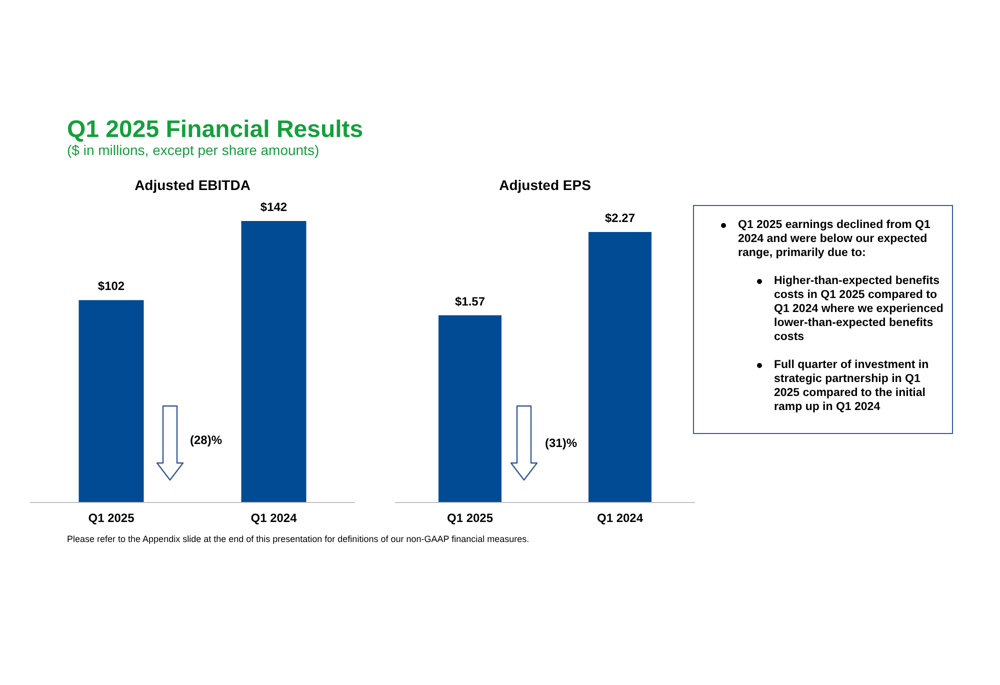  What do you see at coordinates (470, 301) in the screenshot?
I see `data-label: $1.57` at bounding box center [470, 301].